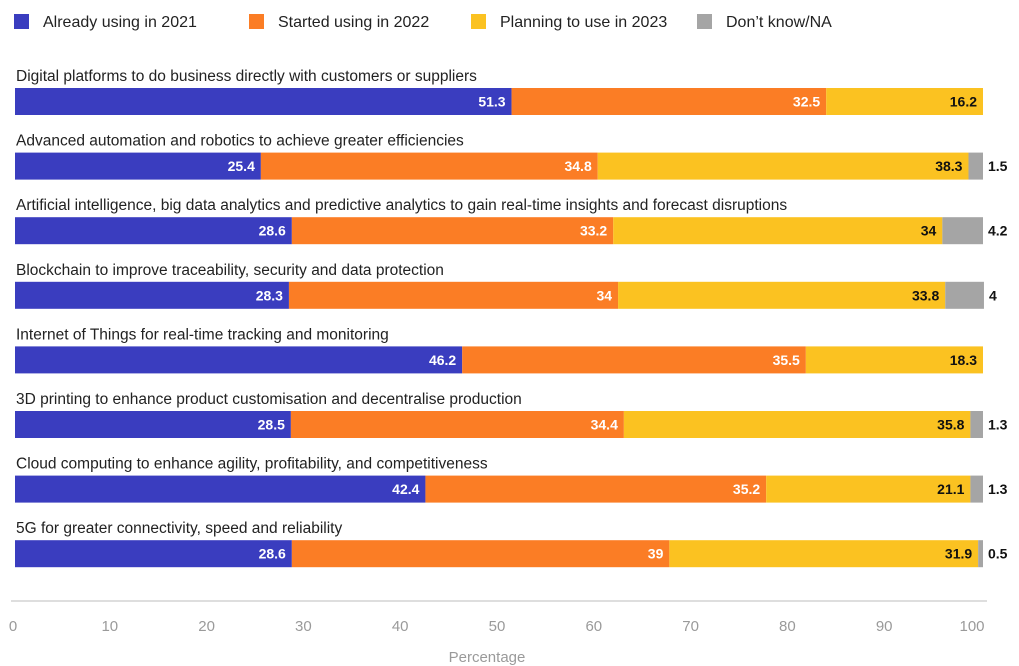  Describe the element at coordinates (958, 554) in the screenshot. I see `data-label: 31.9` at that location.